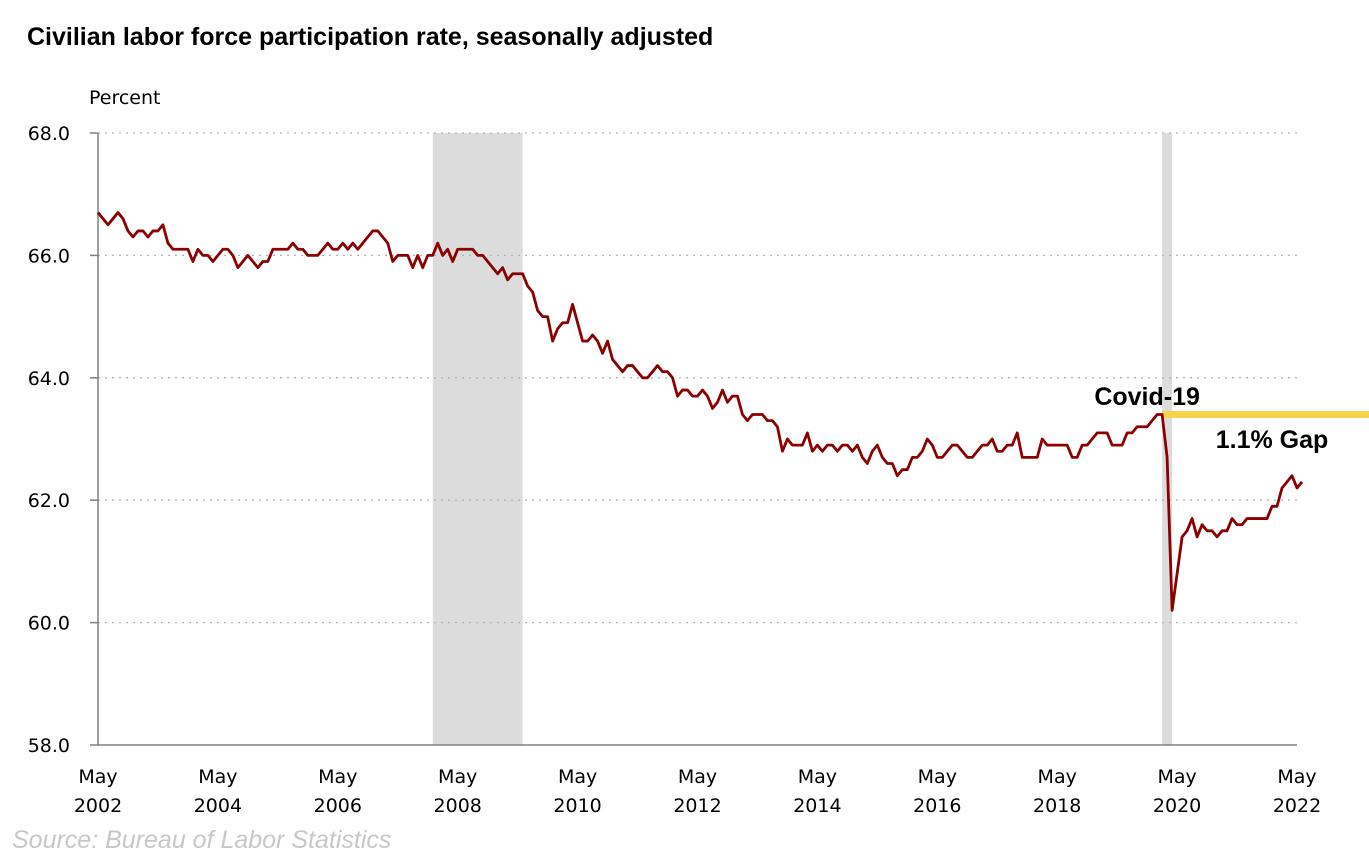  What do you see at coordinates (458, 806) in the screenshot?
I see `x-tick-label-year-3: 2008` at bounding box center [458, 806].